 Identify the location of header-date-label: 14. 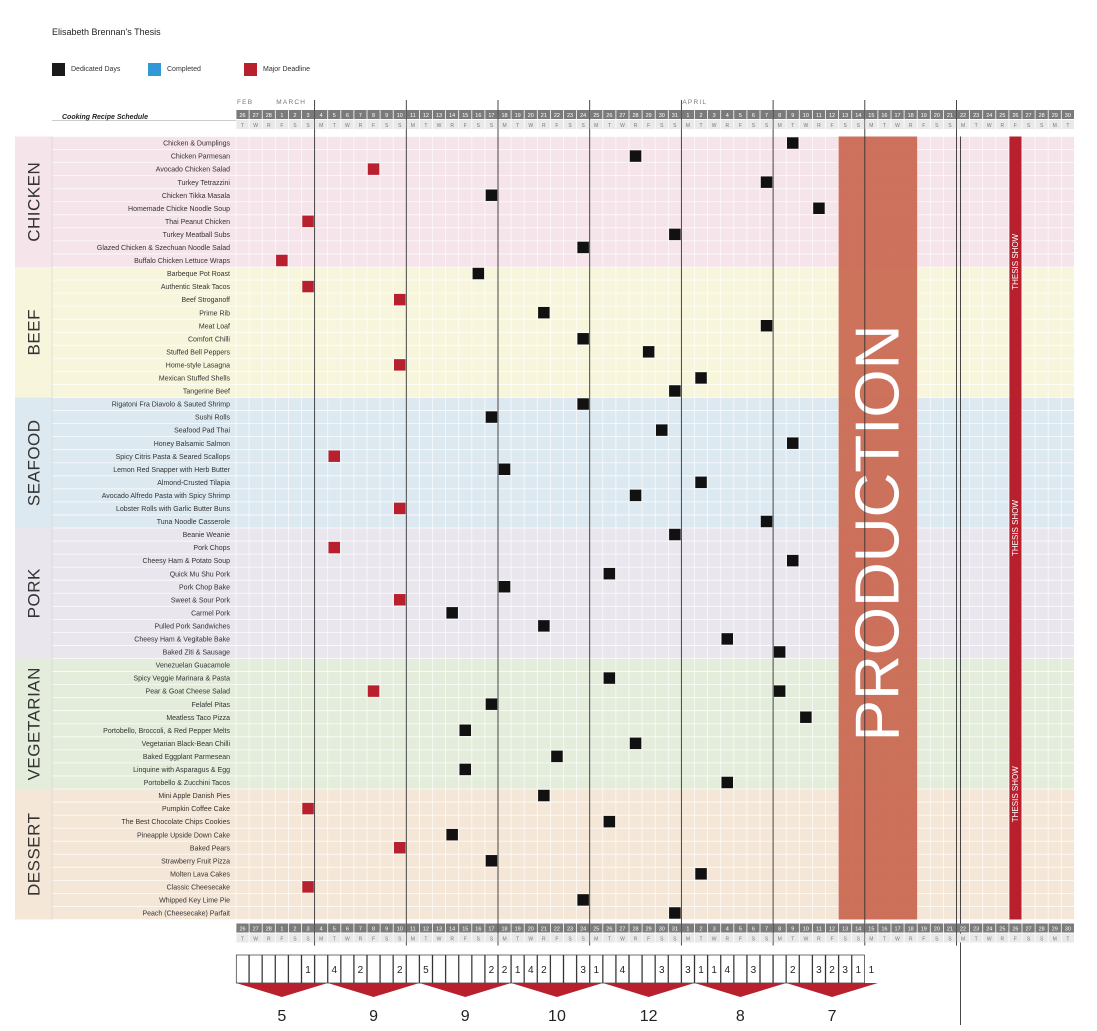
(858, 116).